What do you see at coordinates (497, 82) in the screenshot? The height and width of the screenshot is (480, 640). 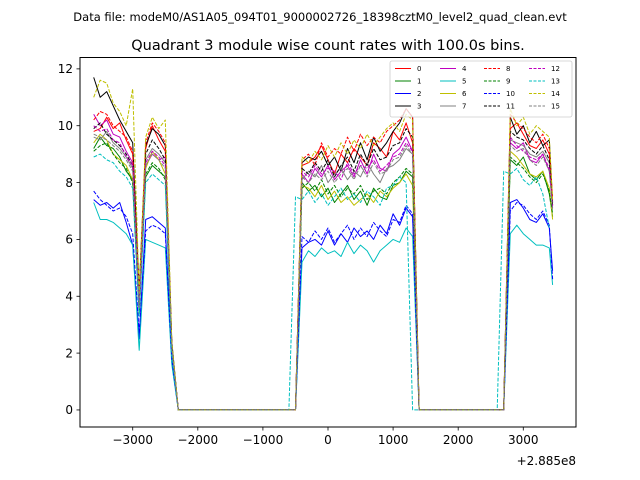 I see `legend-item-9: 9` at bounding box center [497, 82].